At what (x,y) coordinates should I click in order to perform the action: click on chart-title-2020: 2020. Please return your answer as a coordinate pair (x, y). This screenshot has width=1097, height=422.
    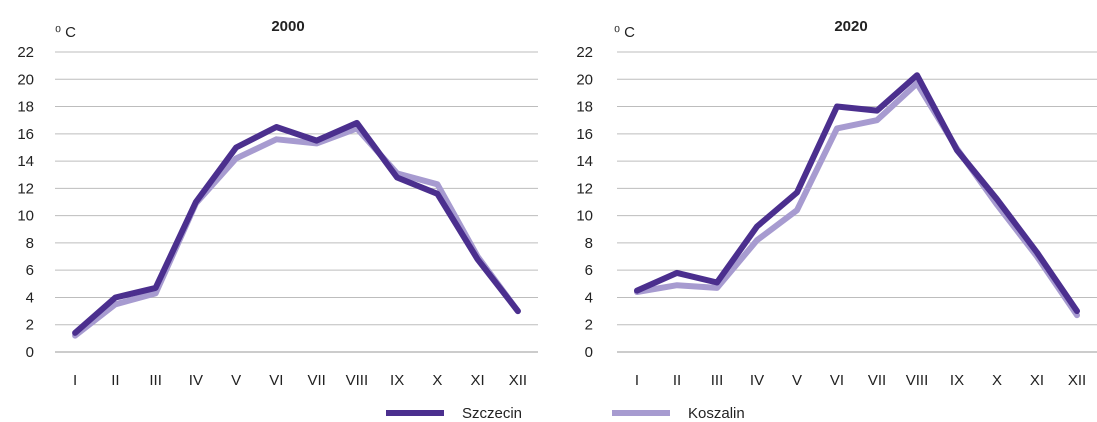
    Looking at the image, I should click on (850, 26).